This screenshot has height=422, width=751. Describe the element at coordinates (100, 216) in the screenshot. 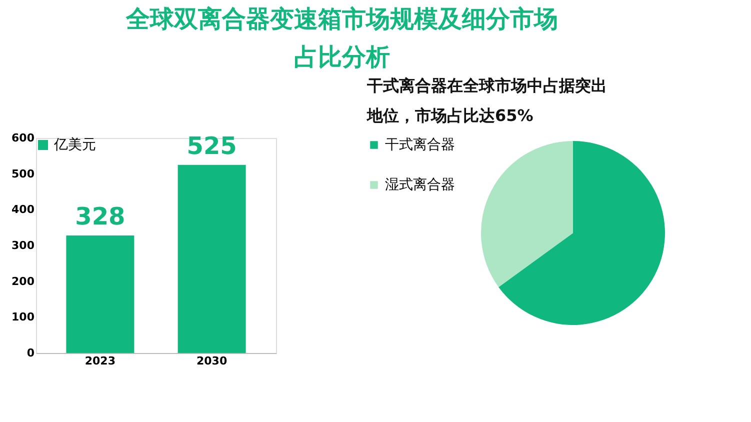

I see `data-label: 328` at that location.